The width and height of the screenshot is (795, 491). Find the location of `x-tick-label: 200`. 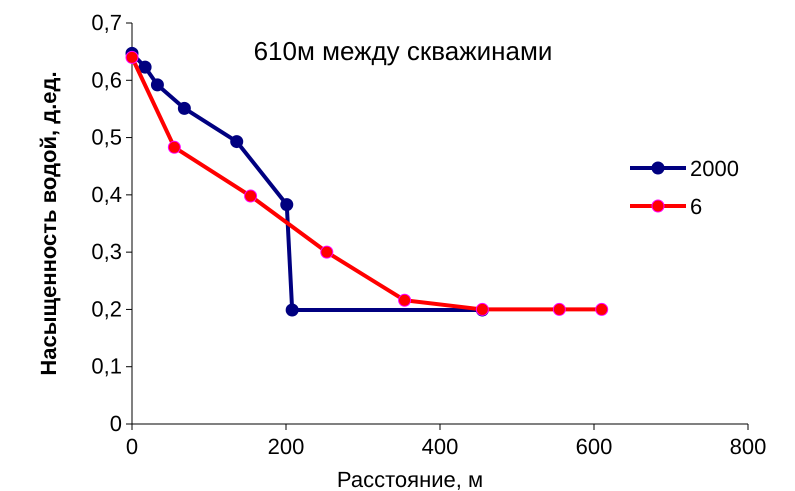

x-tick-label: 200 is located at coordinates (286, 446).